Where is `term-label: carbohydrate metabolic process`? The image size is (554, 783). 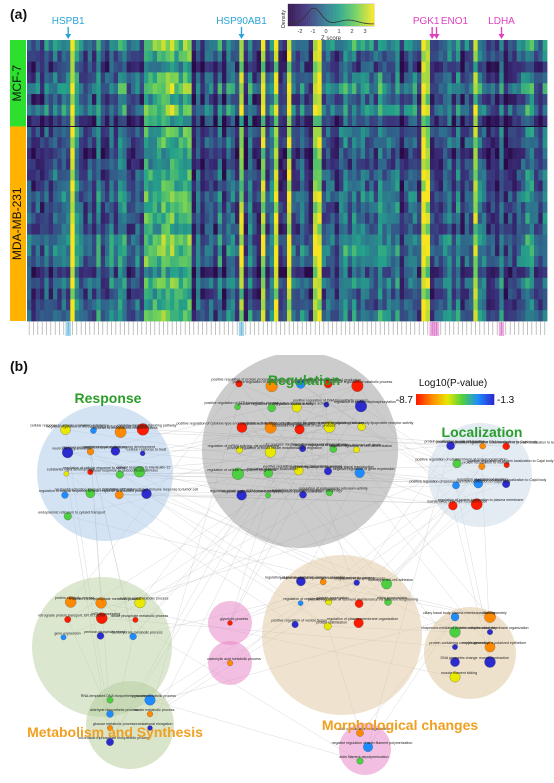
term-label: carbohydrate metabolic process is located at coordinates (137, 633).